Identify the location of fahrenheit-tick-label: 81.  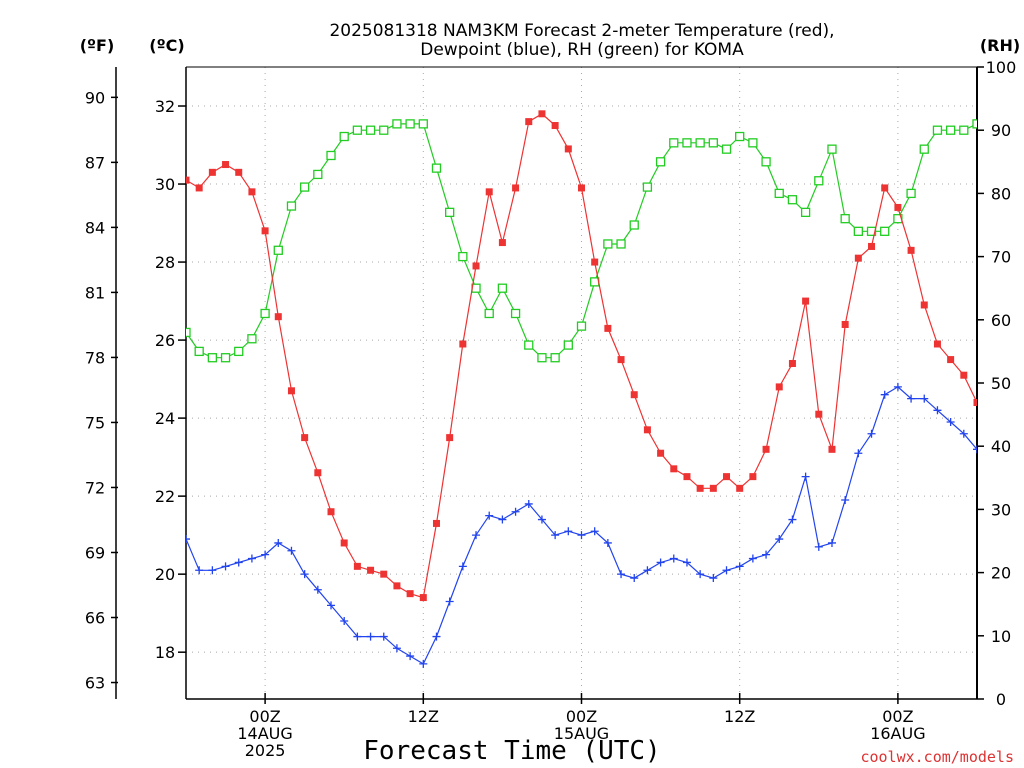
(95, 292).